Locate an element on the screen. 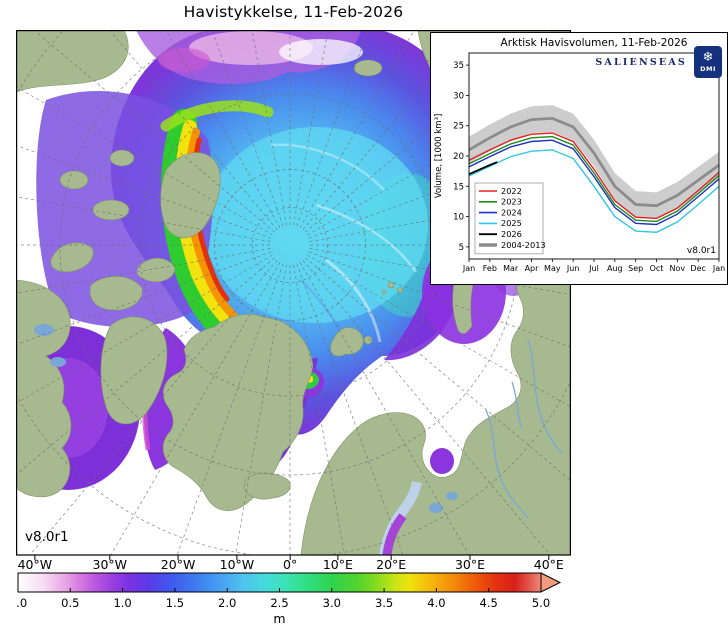  lon-label: 30°E is located at coordinates (470, 564).